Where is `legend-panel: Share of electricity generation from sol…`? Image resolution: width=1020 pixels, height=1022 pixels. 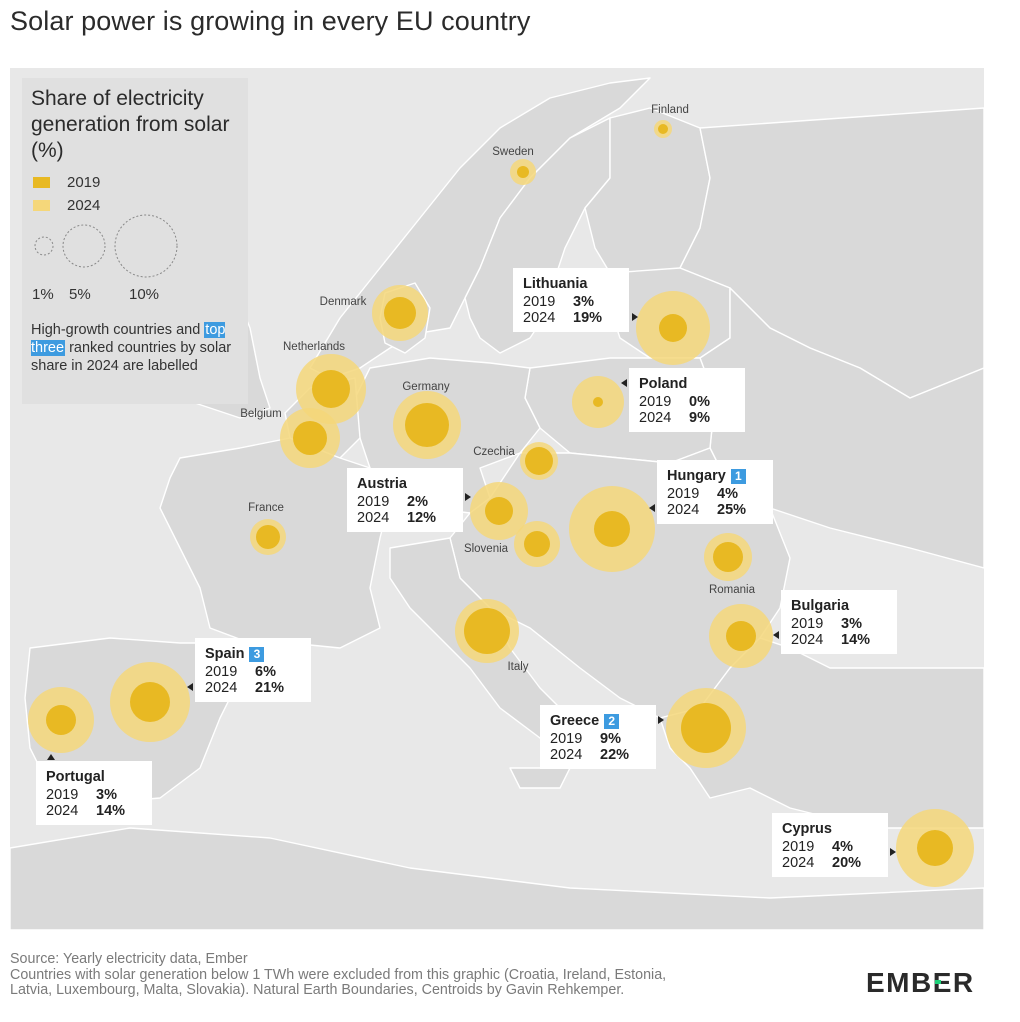 legend-panel: Share of electricity generation from sol… is located at coordinates (135, 241).